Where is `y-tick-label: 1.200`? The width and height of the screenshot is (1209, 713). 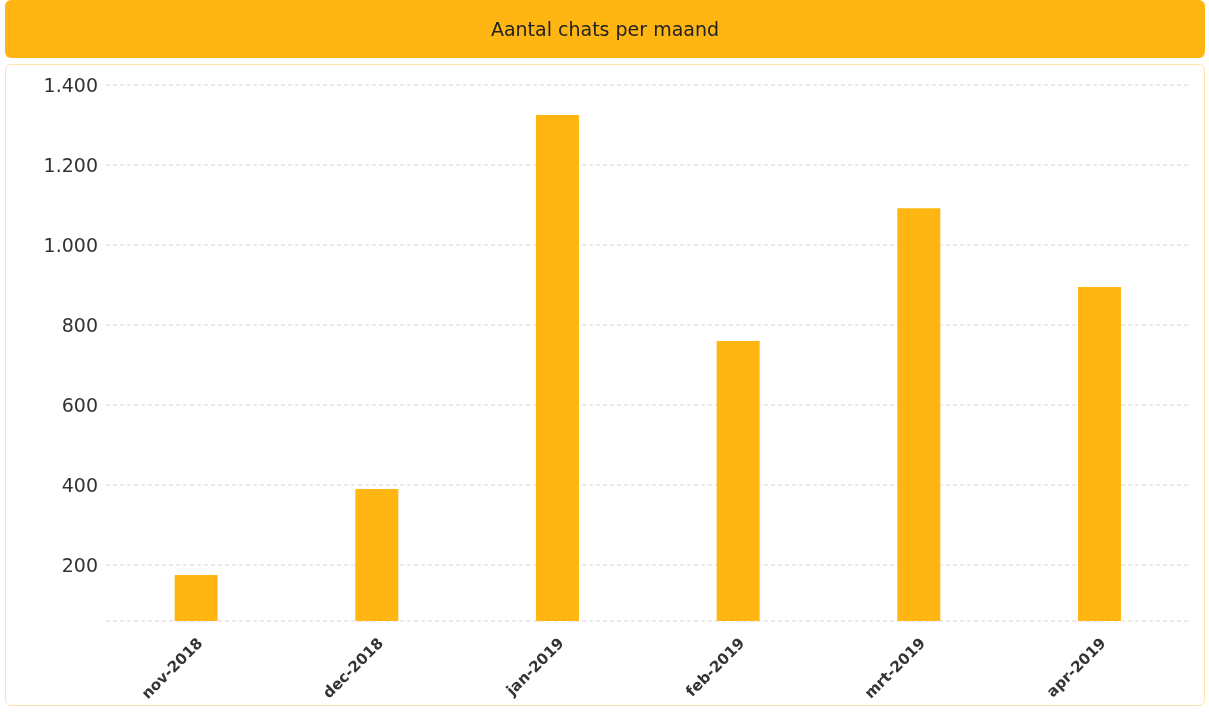
y-tick-label: 1.200 is located at coordinates (70, 164).